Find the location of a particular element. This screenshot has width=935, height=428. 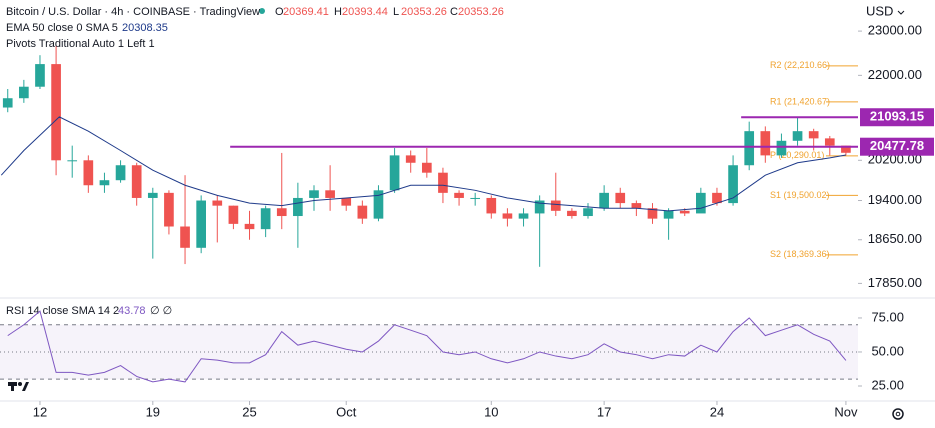

x-tick-label: Nov is located at coordinates (846, 411).